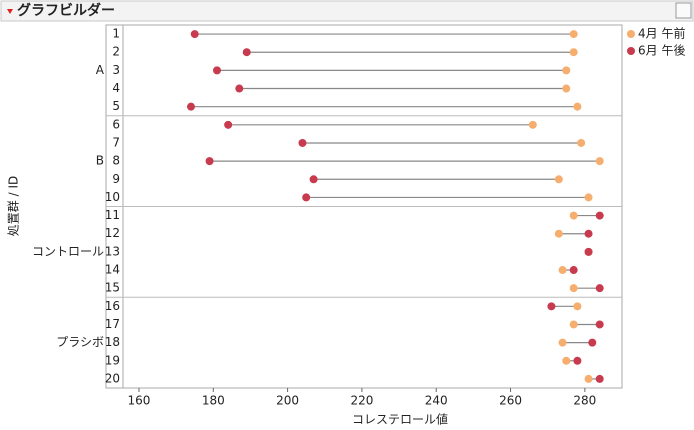 This screenshot has height=430, width=694. What do you see at coordinates (510, 401) in the screenshot?
I see `x-tick-label: 260` at bounding box center [510, 401].